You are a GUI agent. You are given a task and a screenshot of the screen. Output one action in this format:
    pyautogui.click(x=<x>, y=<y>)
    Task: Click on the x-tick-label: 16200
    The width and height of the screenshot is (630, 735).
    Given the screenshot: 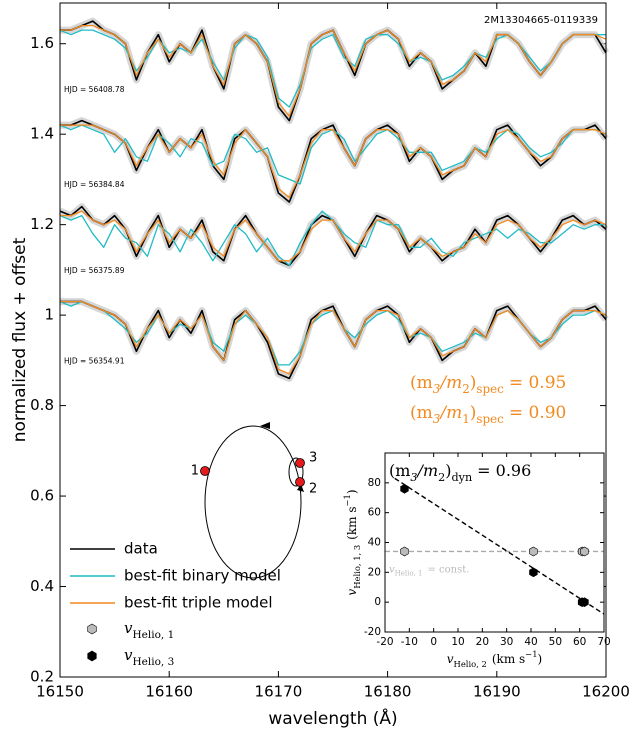 What is the action you would take?
    pyautogui.click(x=606, y=692)
    